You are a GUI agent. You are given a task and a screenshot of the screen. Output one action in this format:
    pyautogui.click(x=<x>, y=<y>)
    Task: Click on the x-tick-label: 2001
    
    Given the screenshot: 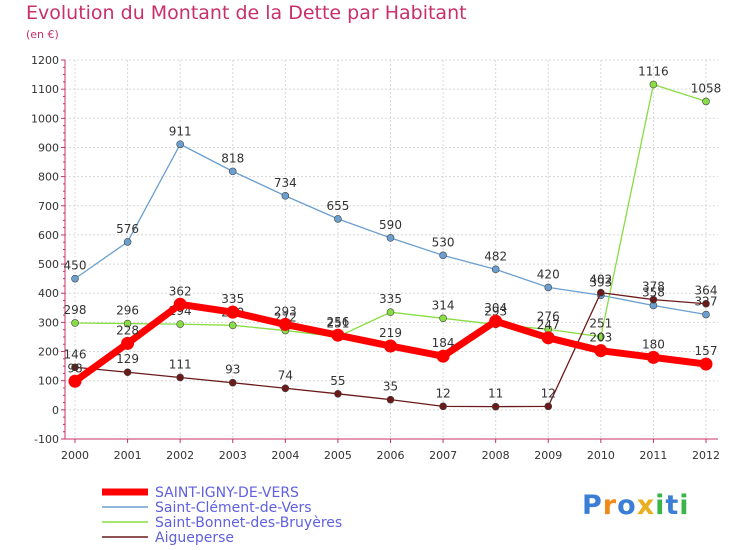 What is the action you would take?
    pyautogui.click(x=128, y=455)
    